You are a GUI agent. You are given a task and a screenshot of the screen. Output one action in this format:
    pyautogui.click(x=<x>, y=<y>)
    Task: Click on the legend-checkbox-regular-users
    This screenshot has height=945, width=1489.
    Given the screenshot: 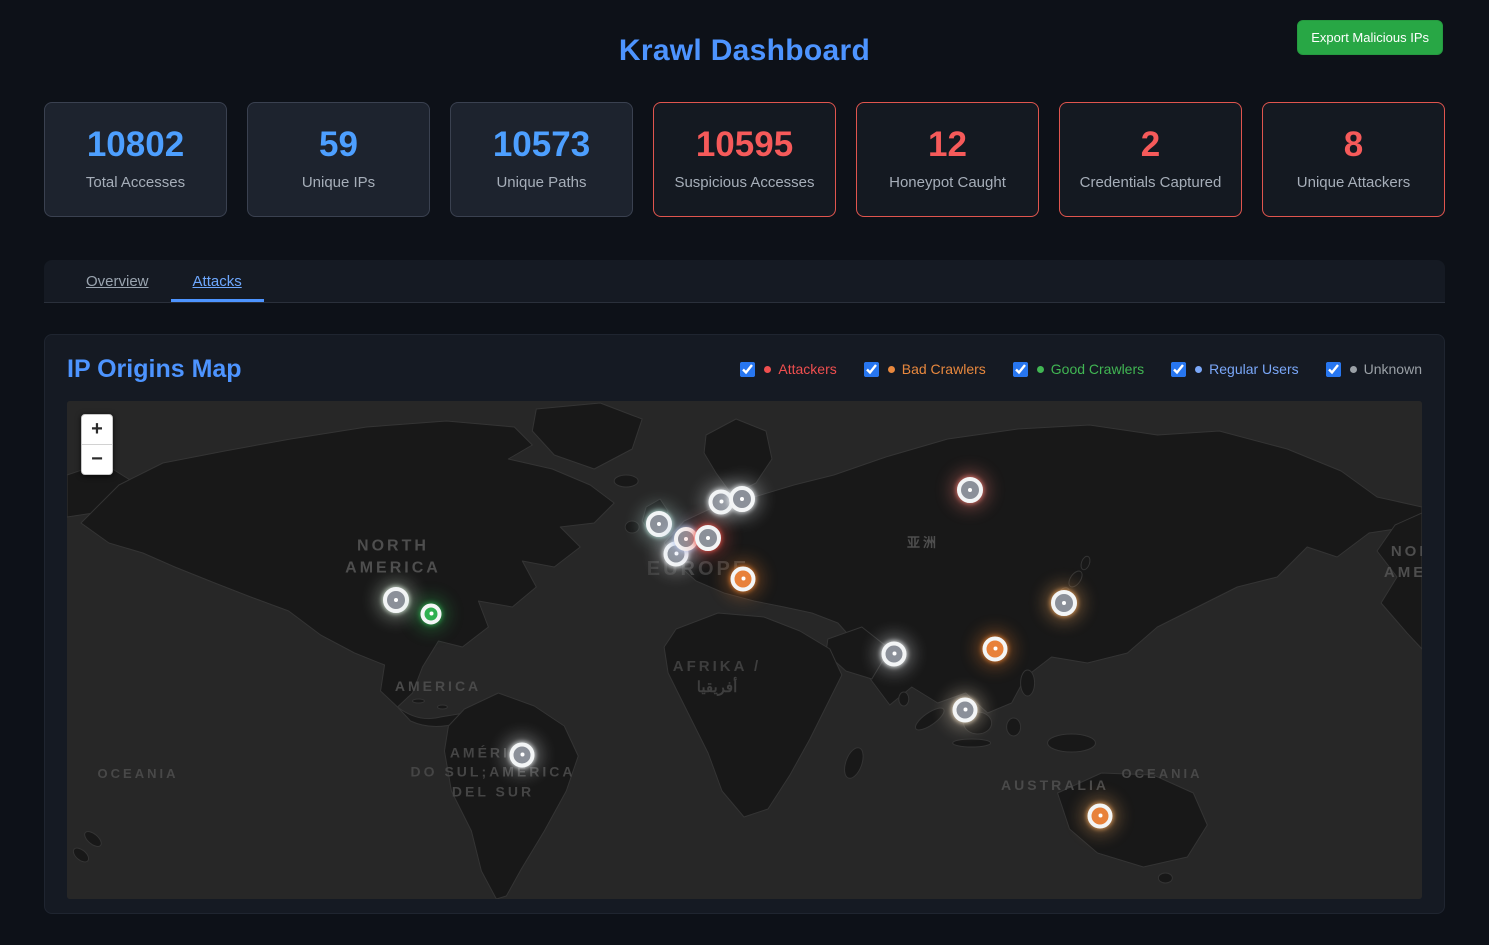 What is the action you would take?
    pyautogui.click(x=1179, y=369)
    